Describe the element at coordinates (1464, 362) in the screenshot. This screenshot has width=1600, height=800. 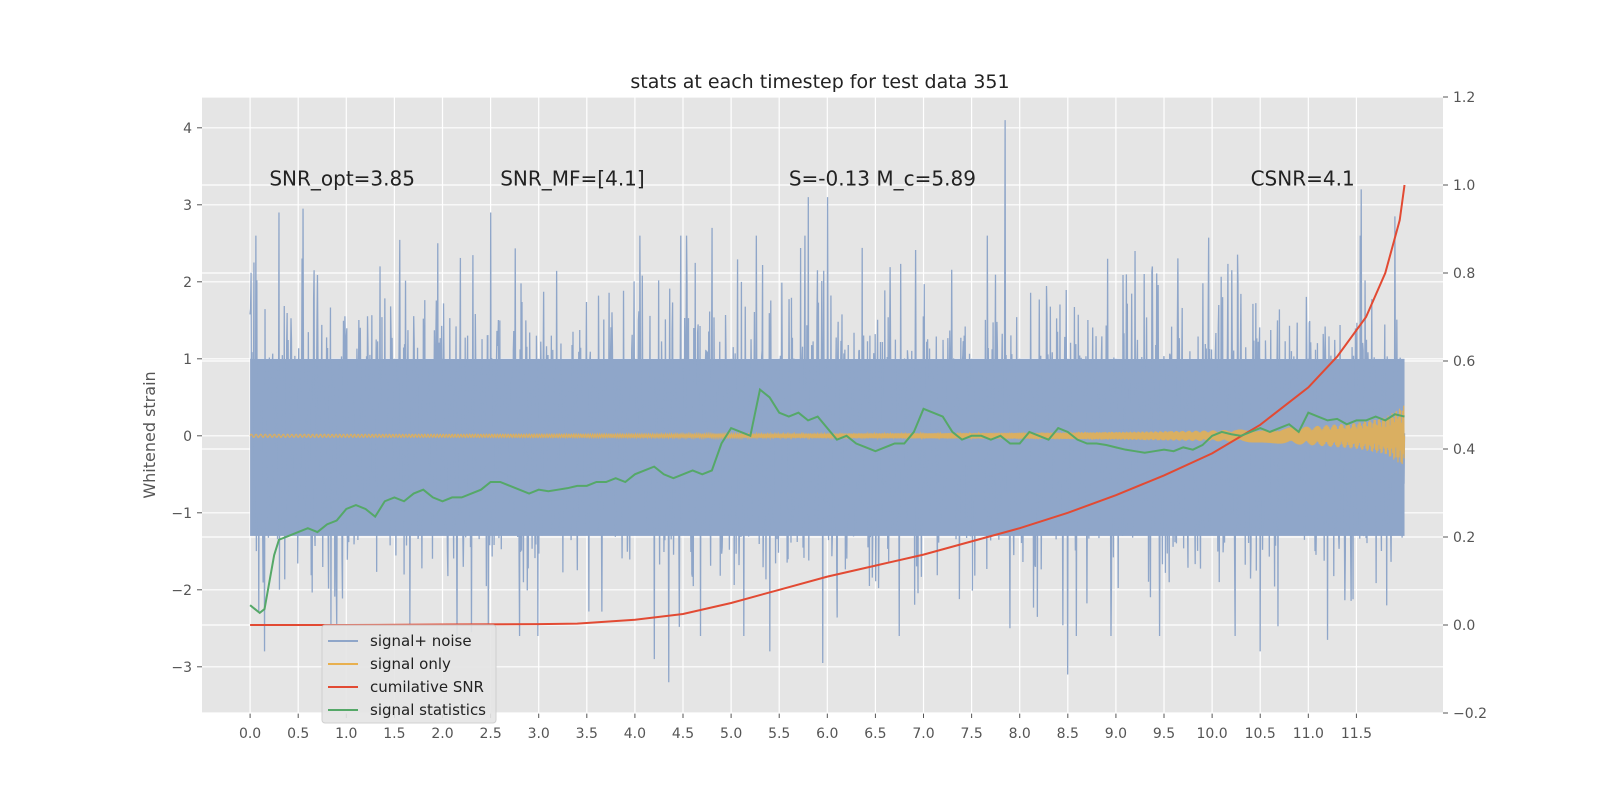
I see `y2-tick-label: 0.6` at that location.